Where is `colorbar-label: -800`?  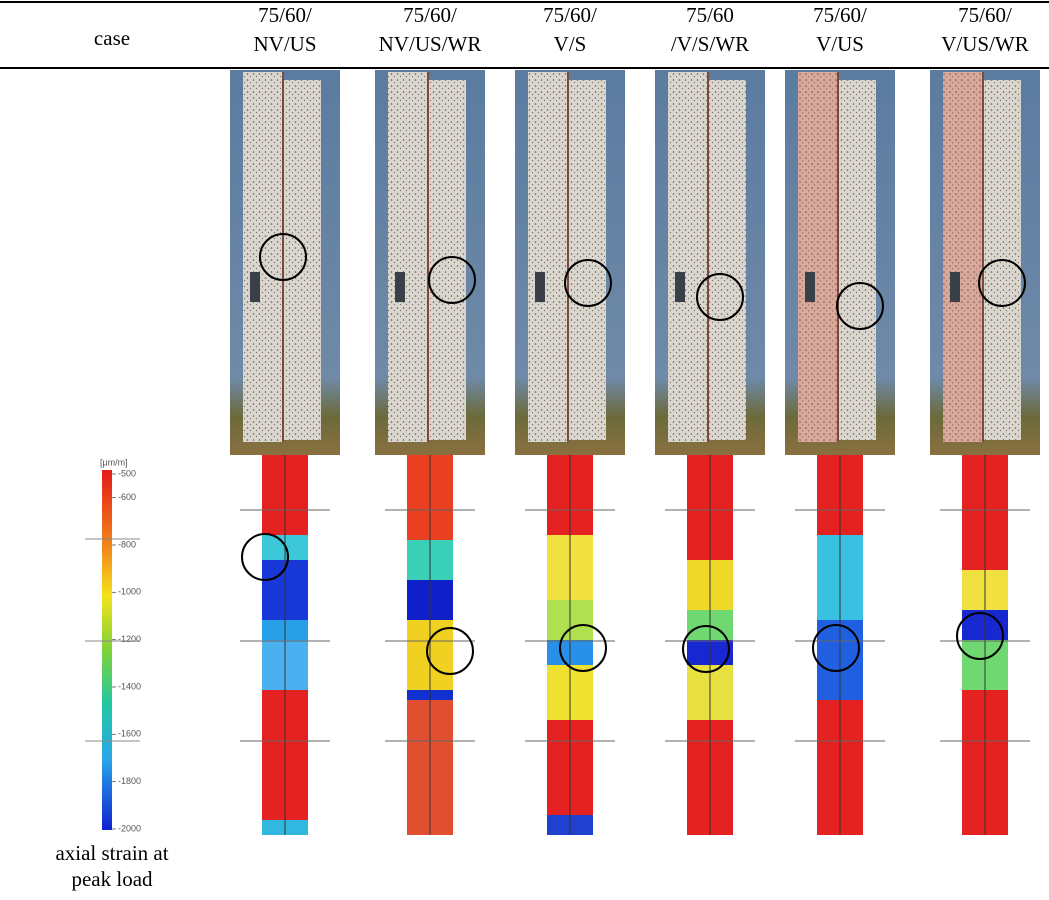 colorbar-label: -800 is located at coordinates (127, 544).